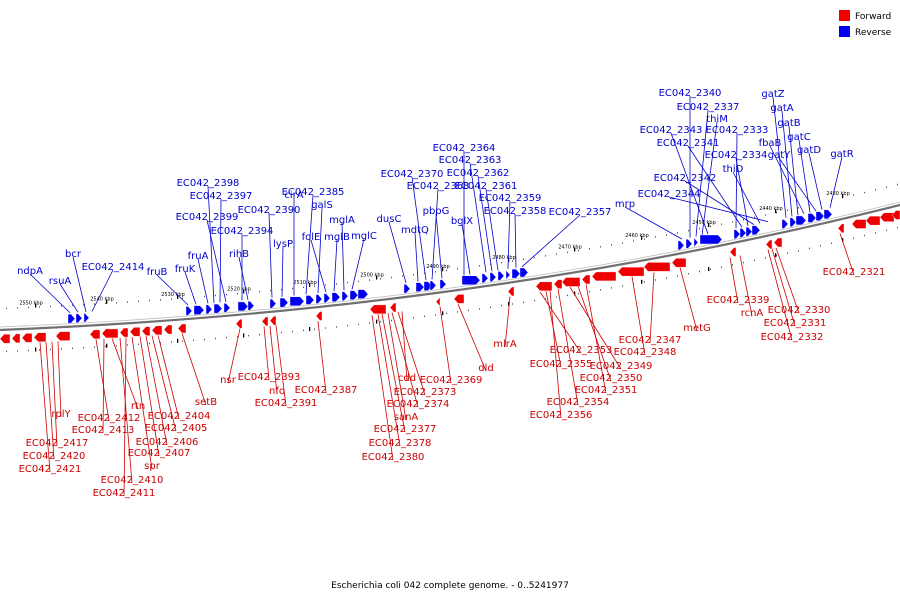 The height and width of the screenshot is (600, 900). What do you see at coordinates (73, 254) in the screenshot?
I see `gene-label-bcr: bcr` at bounding box center [73, 254].